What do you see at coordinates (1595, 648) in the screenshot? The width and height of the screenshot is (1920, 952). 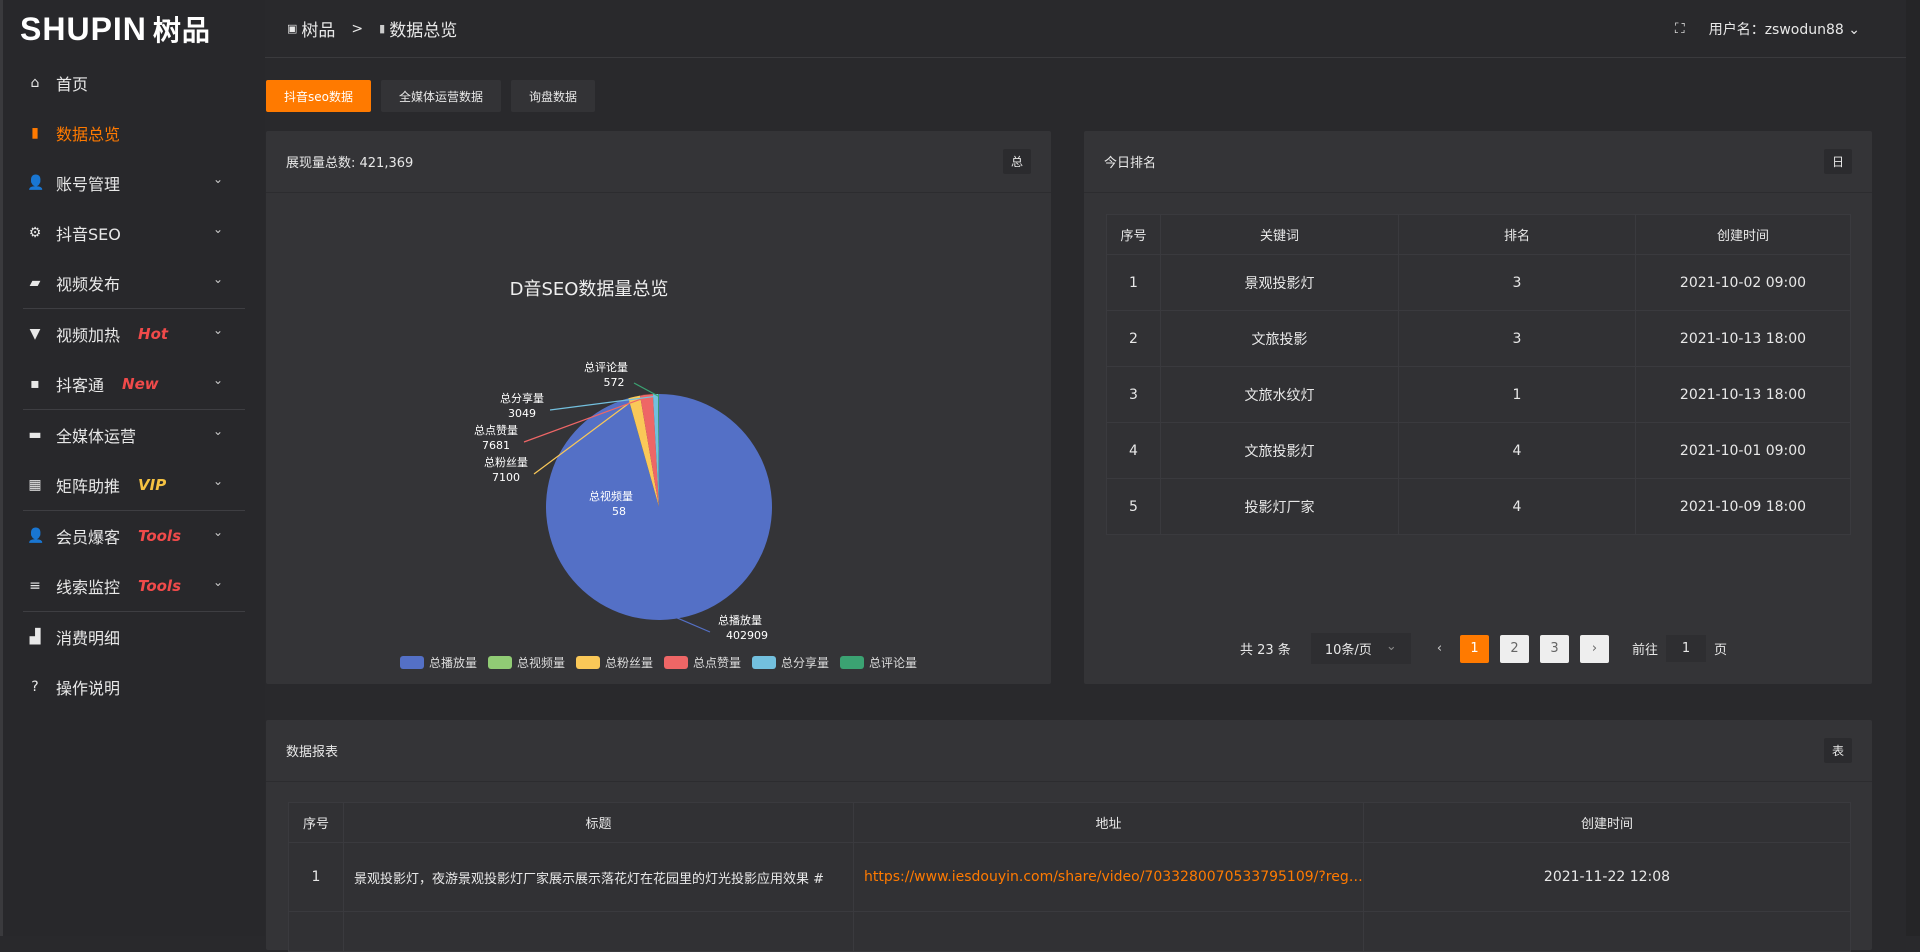 I see `next-page-button: ›` at bounding box center [1595, 648].